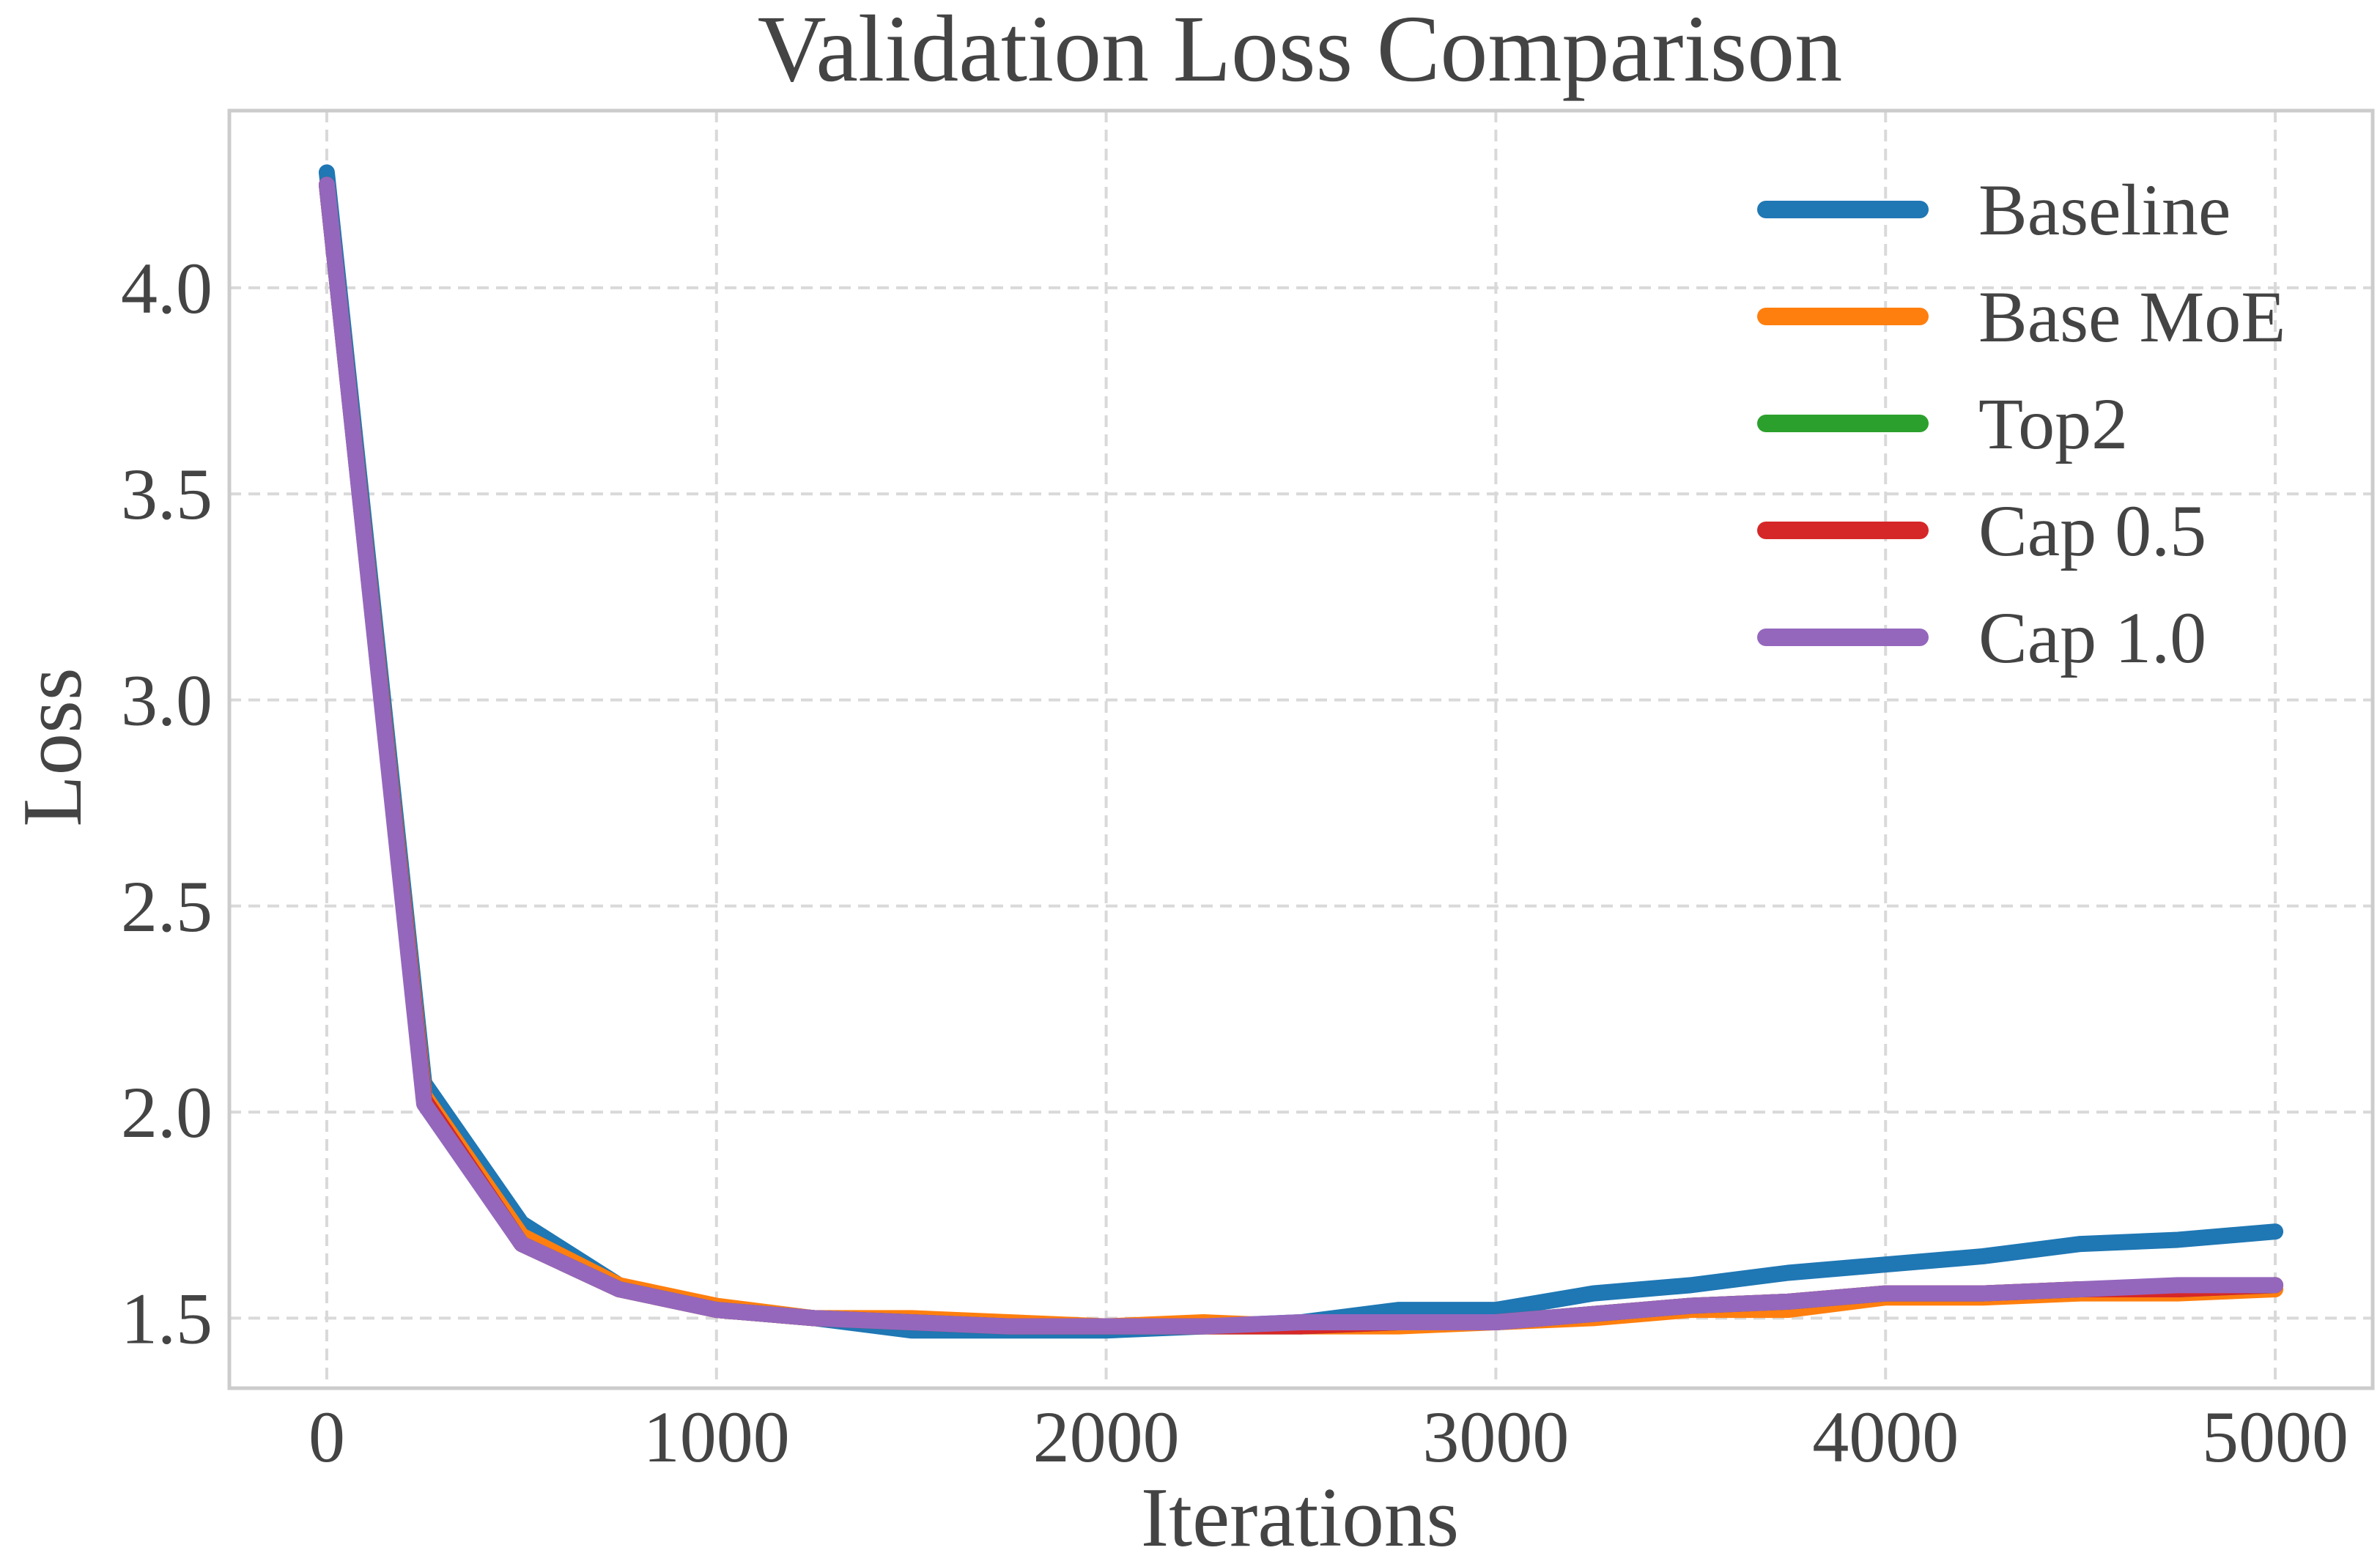 This screenshot has width=2380, height=1564. I want to click on x-tick-label: 4000, so click(1885, 1437).